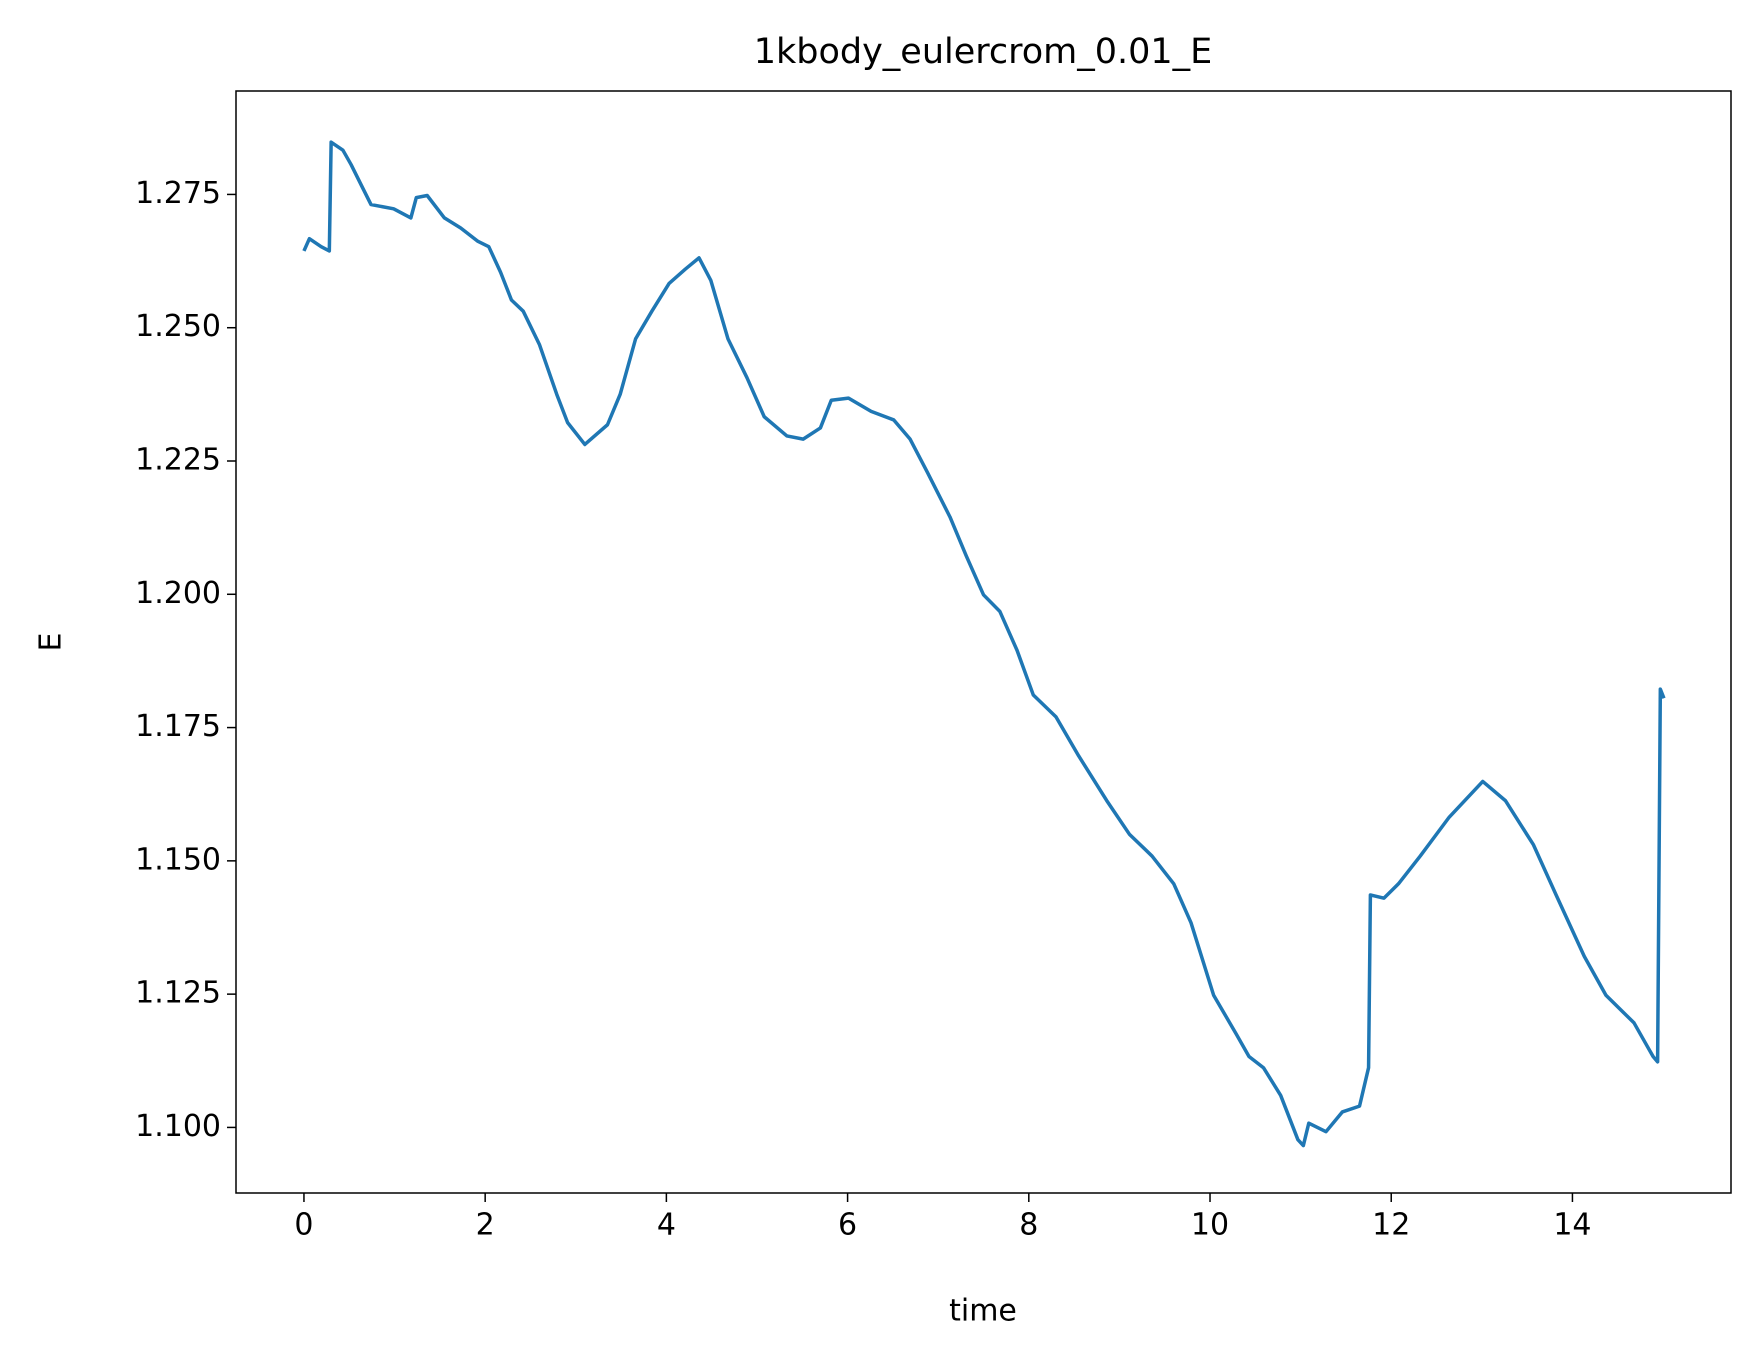  I want to click on y-axis-label: E, so click(51, 642).